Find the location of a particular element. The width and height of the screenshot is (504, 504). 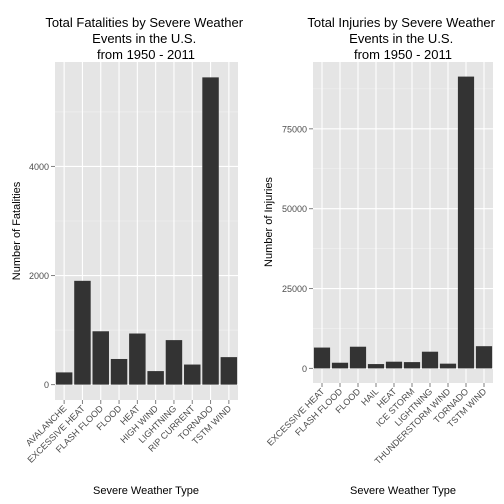

injuries-y-axis-label: Number of Injuries is located at coordinates (269, 222).